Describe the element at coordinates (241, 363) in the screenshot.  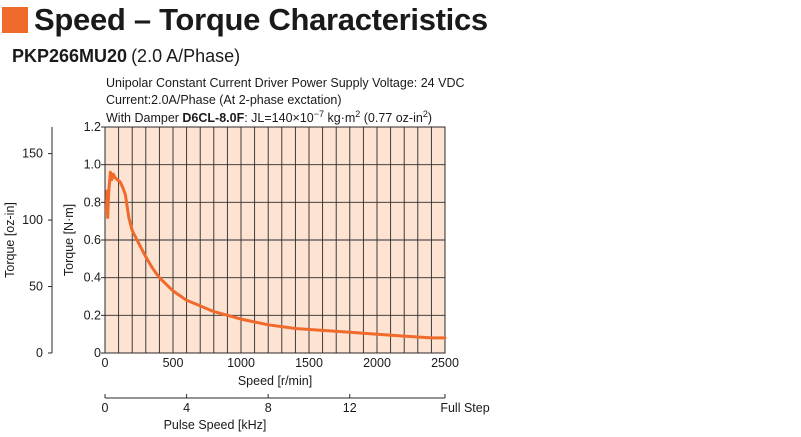
I see `x-tick-label: 1000` at that location.